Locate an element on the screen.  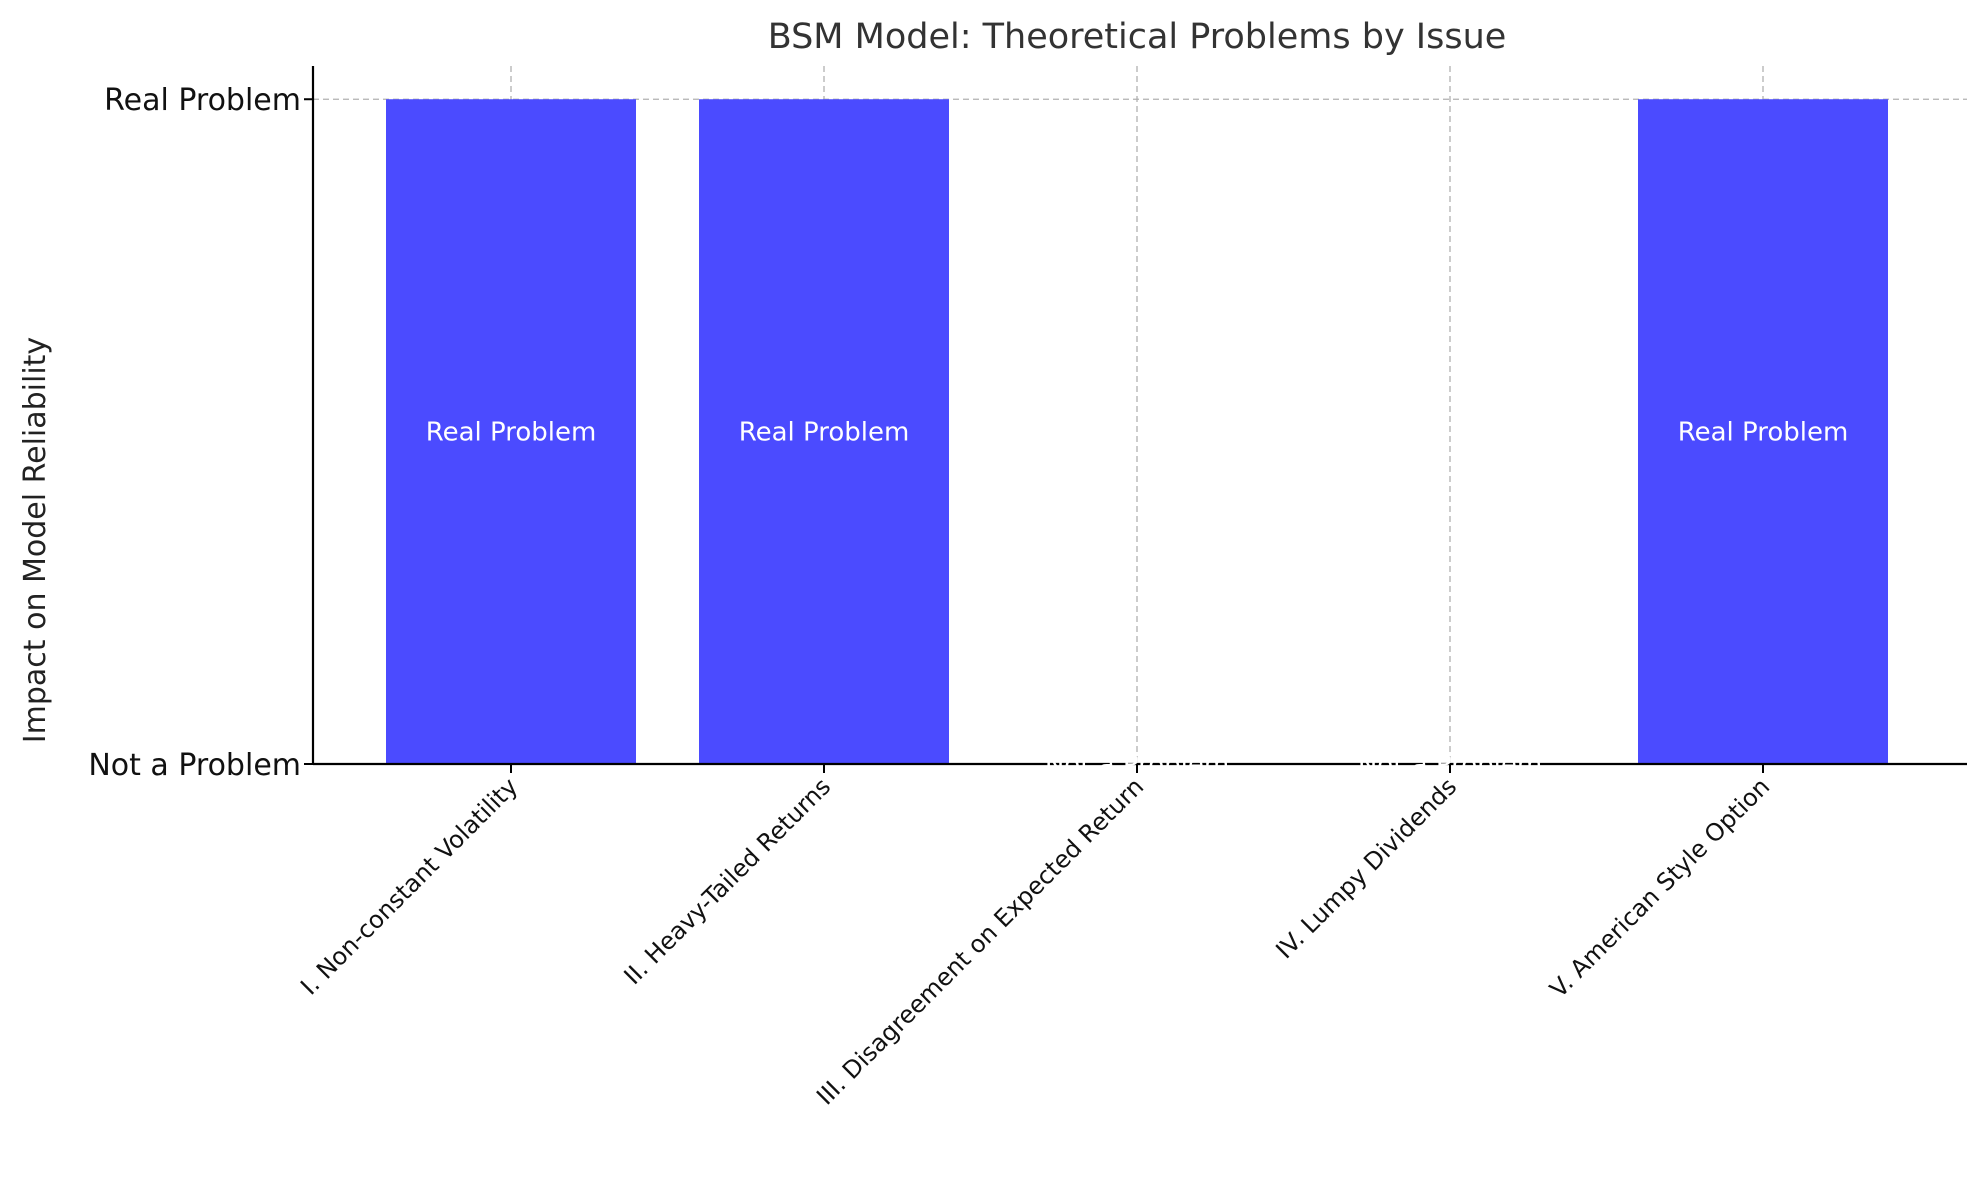
y-tick-label: Real Problem is located at coordinates (202, 100).